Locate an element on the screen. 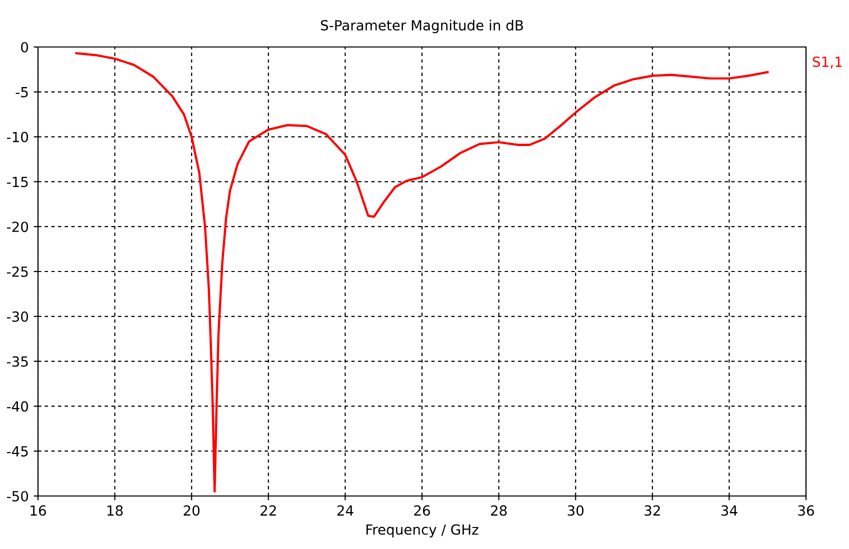 Image resolution: width=849 pixels, height=549 pixels. x-tick-label: 32 is located at coordinates (652, 510).